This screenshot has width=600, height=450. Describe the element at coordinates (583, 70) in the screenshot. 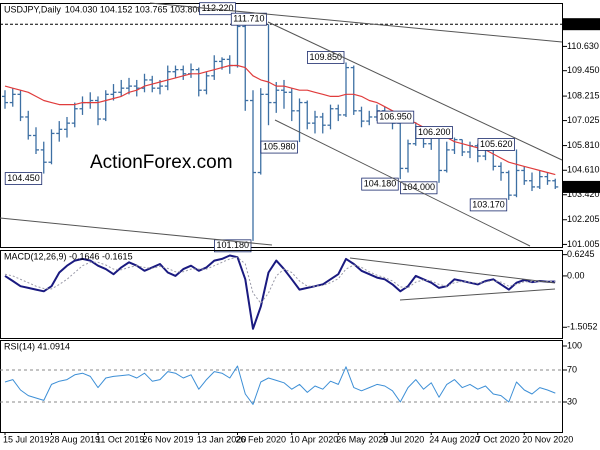

I see `y-tick-label: 109.450` at that location.